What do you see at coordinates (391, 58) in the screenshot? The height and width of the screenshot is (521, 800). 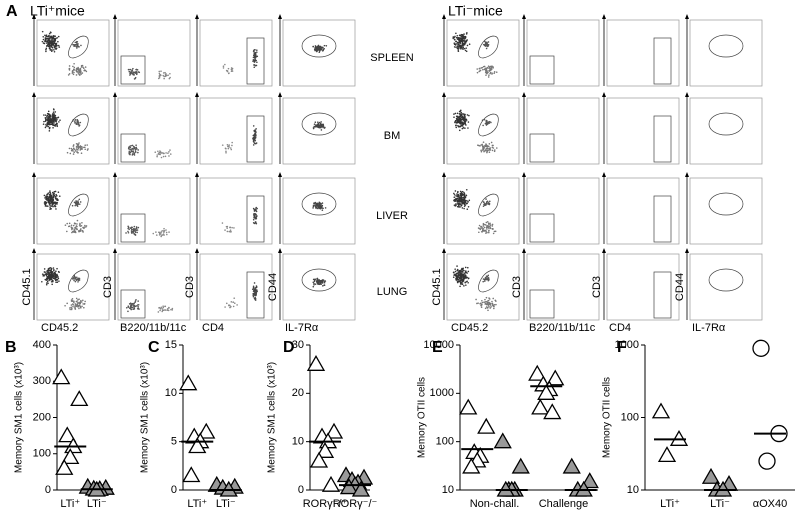 I see `organ-label: SPLEEN` at bounding box center [391, 58].